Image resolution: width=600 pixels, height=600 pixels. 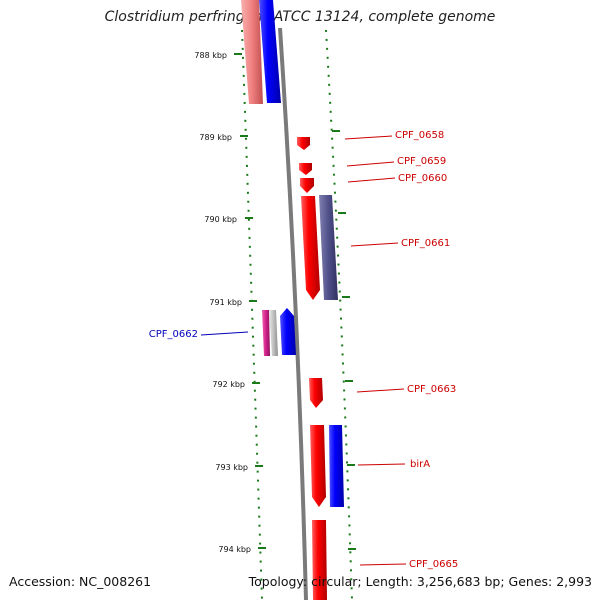 I want to click on feature-cpf-0661-red, so click(x=310, y=248).